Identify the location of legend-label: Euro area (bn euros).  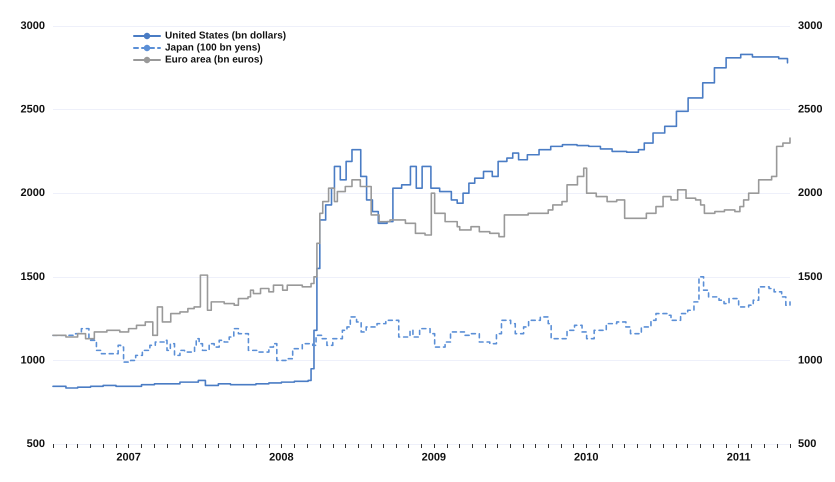
(214, 60).